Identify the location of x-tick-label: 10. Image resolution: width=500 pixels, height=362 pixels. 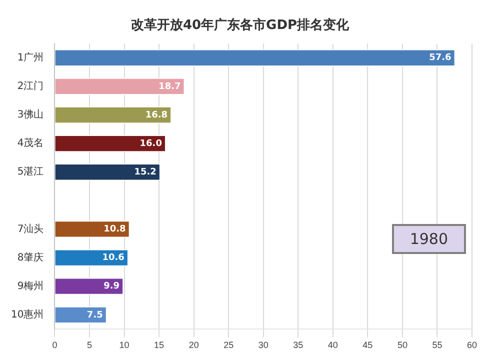
(124, 345).